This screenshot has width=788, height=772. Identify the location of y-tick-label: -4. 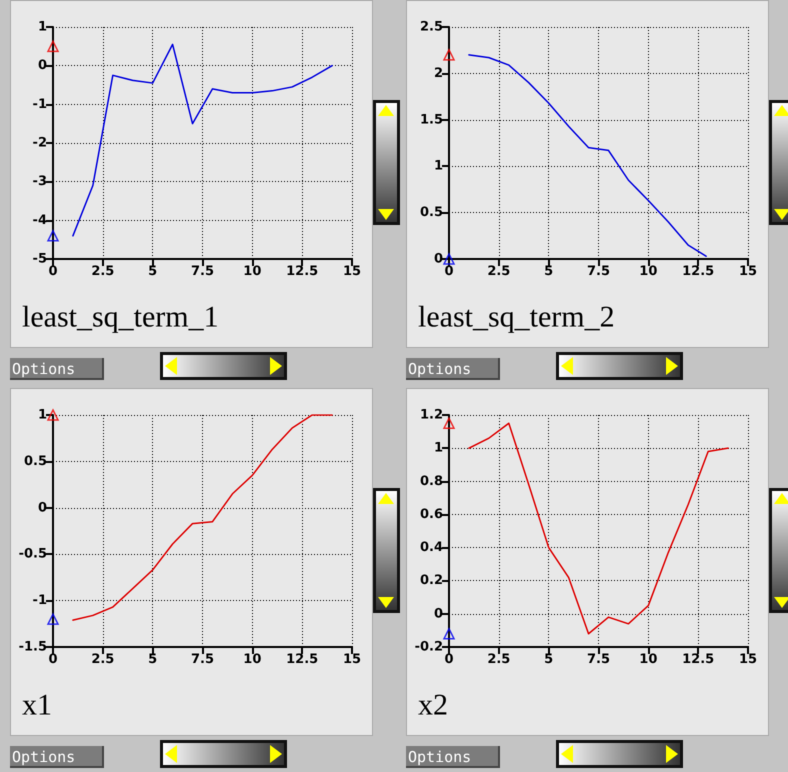
(39, 220).